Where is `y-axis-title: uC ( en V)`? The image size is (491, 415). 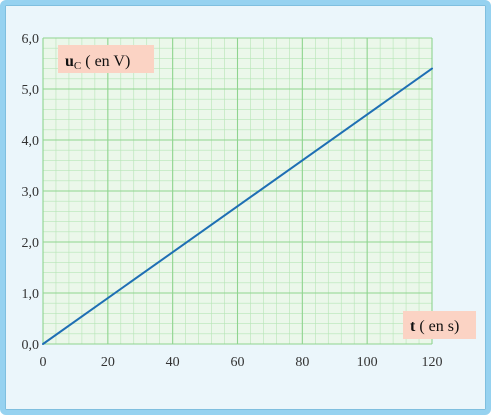 y-axis-title: uC ( en V) is located at coordinates (106, 59).